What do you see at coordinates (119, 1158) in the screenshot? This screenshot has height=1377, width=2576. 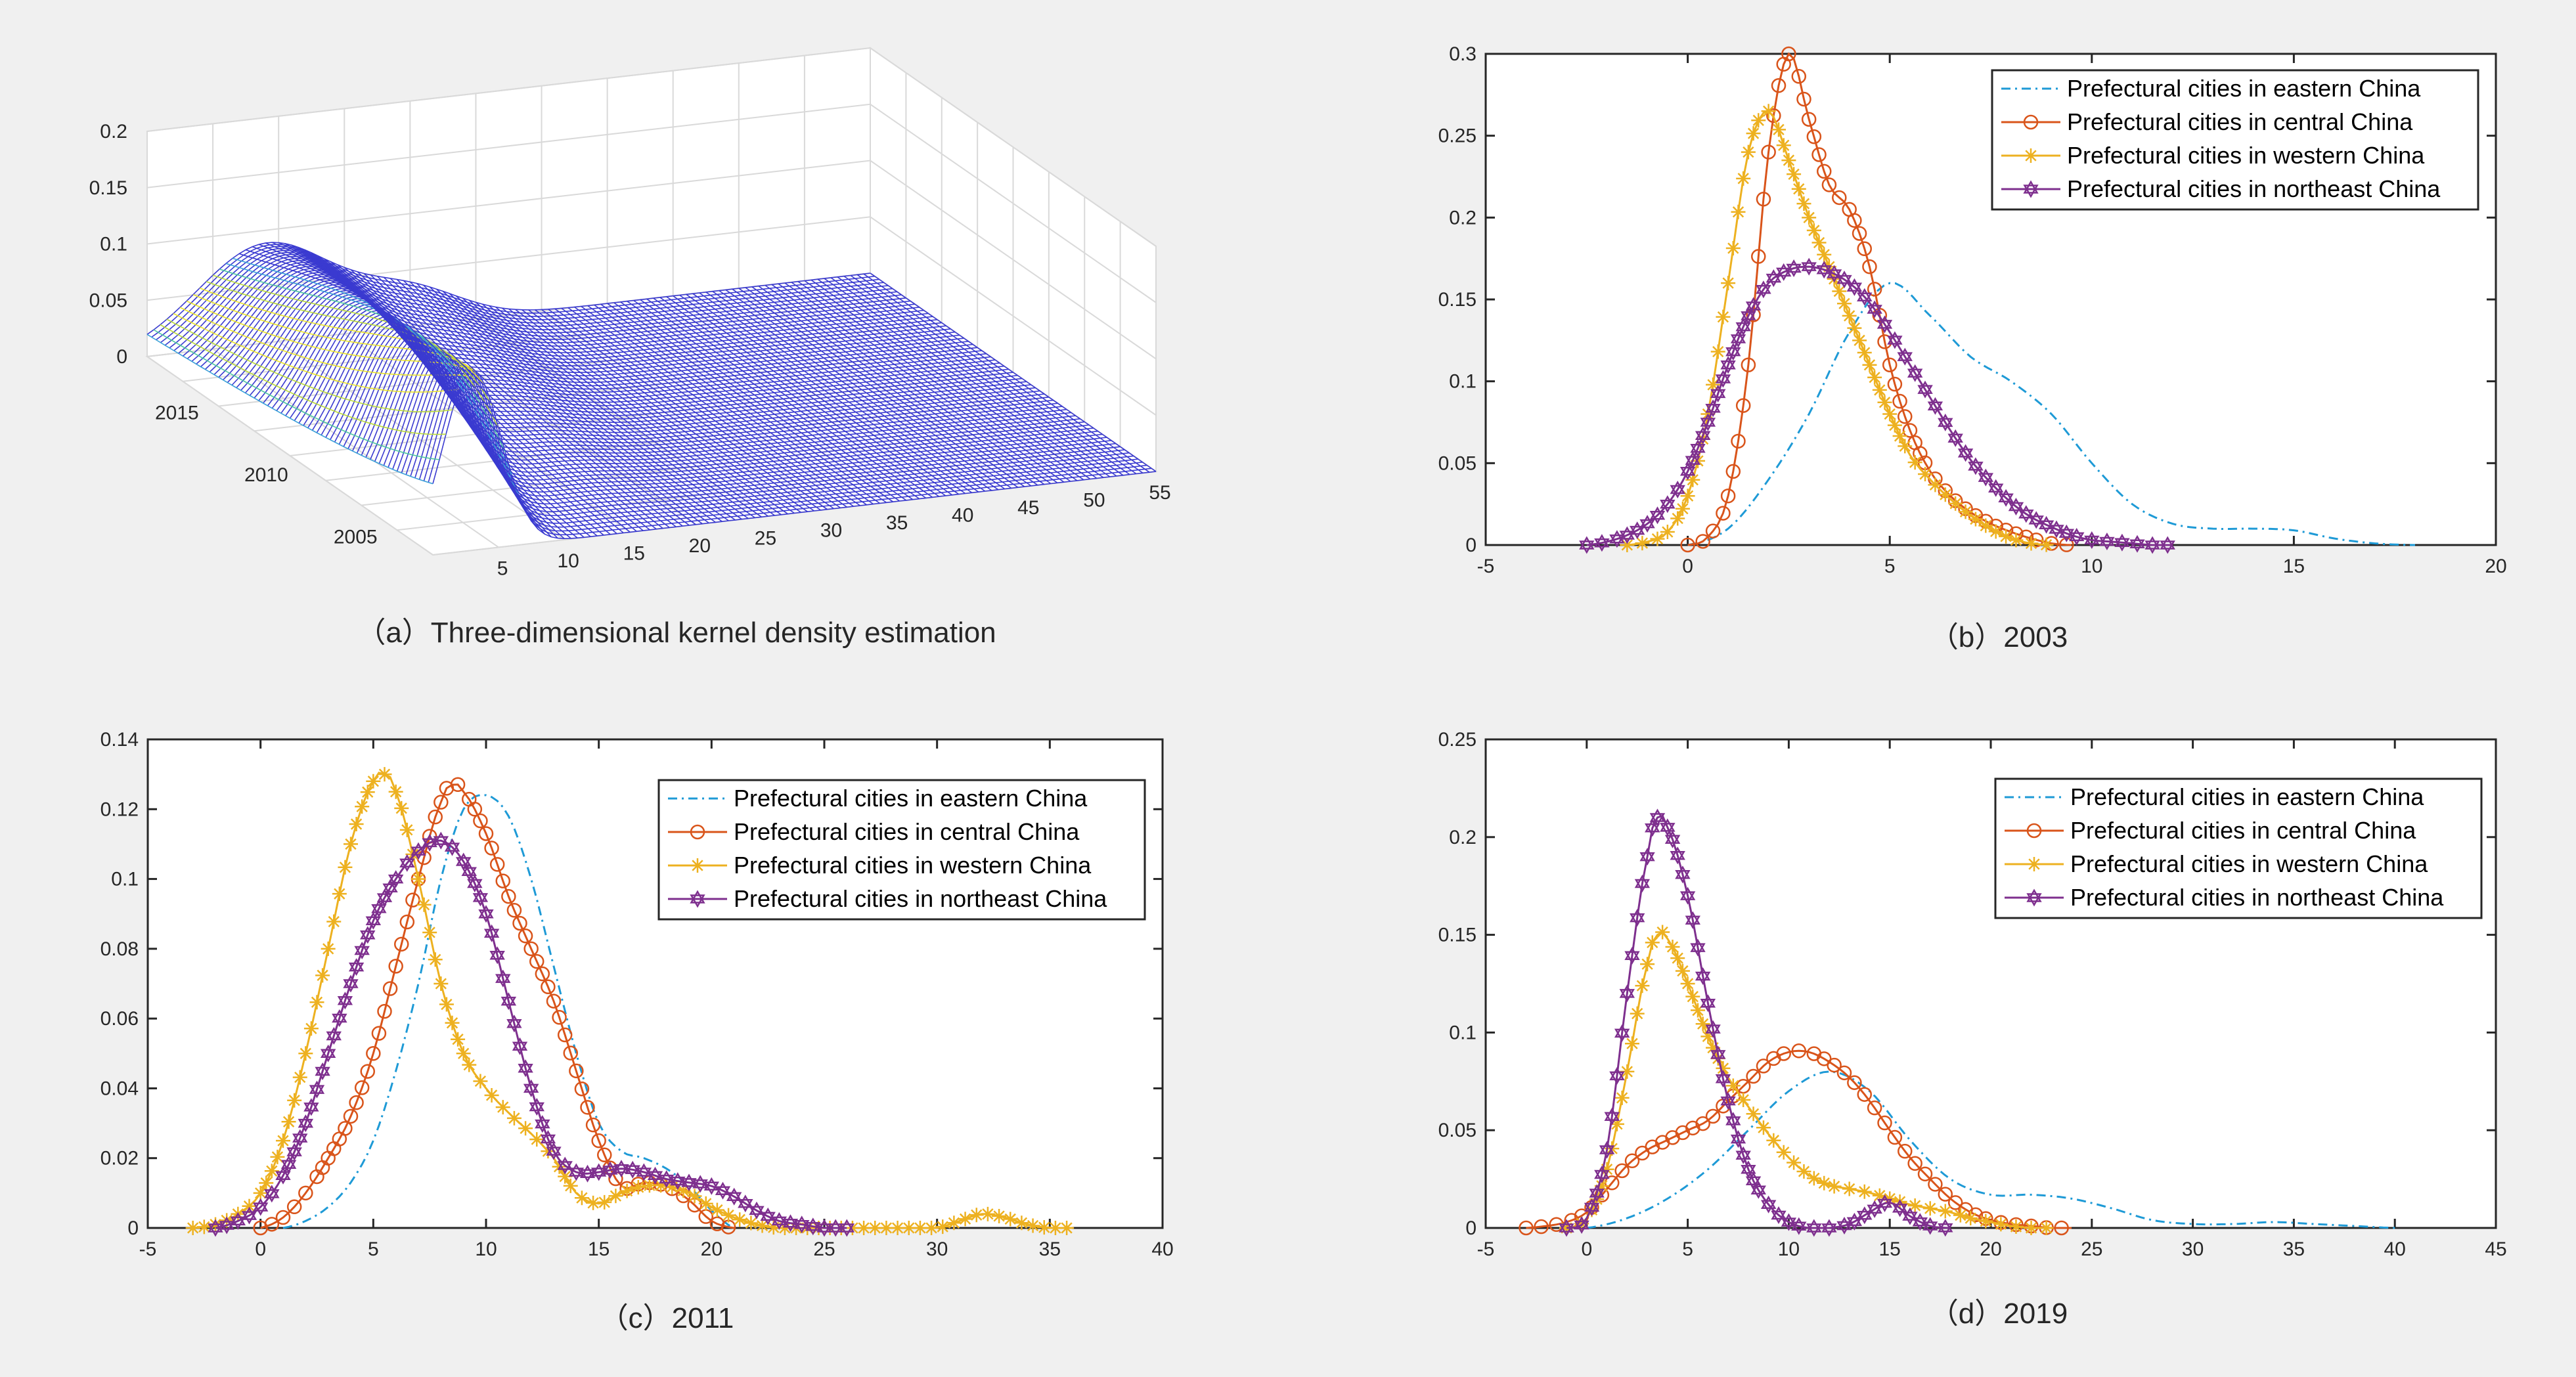 I see `y-tick-label: 0.02` at bounding box center [119, 1158].